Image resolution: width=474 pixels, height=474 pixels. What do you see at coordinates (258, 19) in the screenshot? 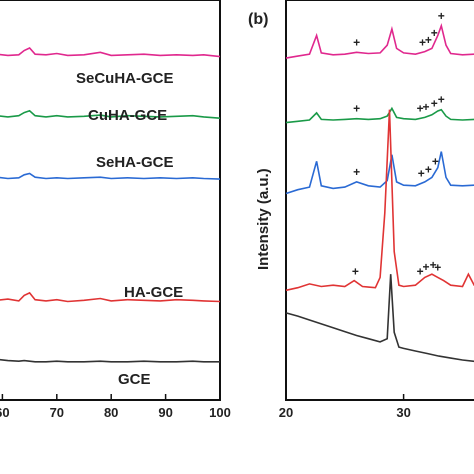
I see `panel-b-tag: (b)` at bounding box center [258, 19].